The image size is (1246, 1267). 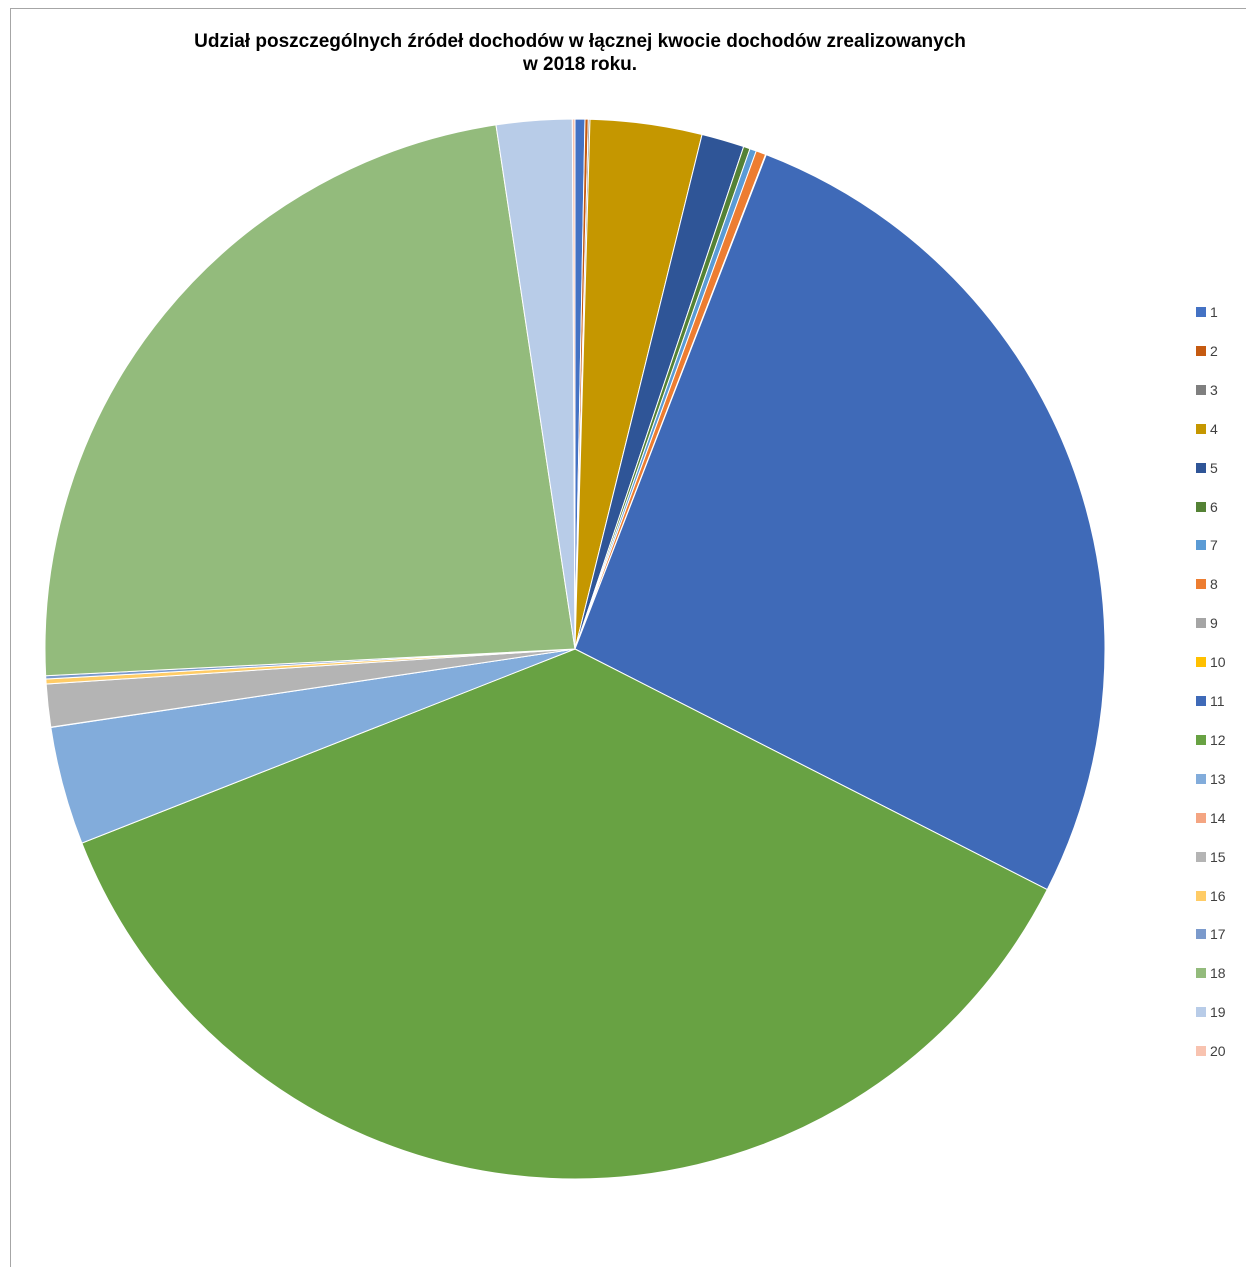 What do you see at coordinates (1207, 351) in the screenshot?
I see `legend-item-2: 2` at bounding box center [1207, 351].